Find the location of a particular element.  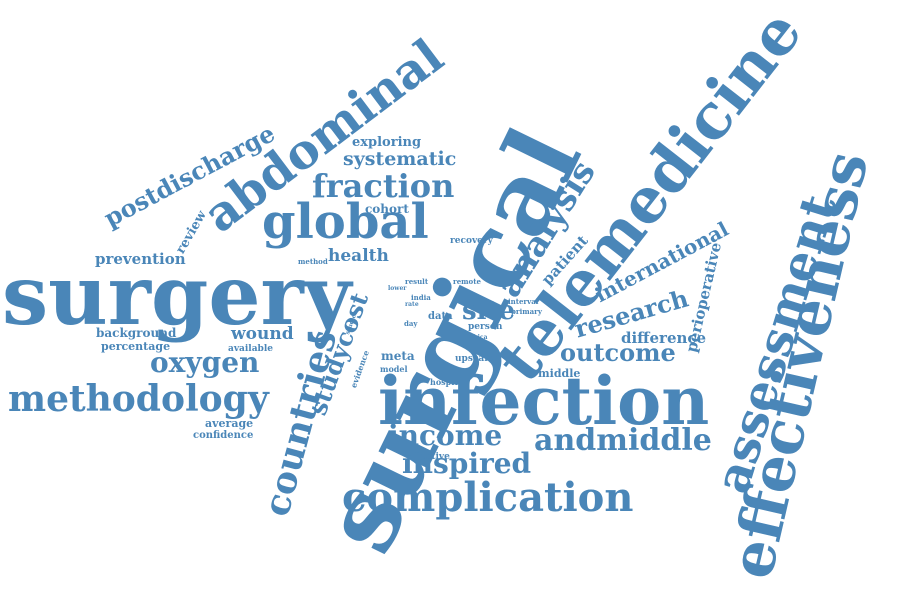

word-upscaled: upscaled is located at coordinates (477, 359).